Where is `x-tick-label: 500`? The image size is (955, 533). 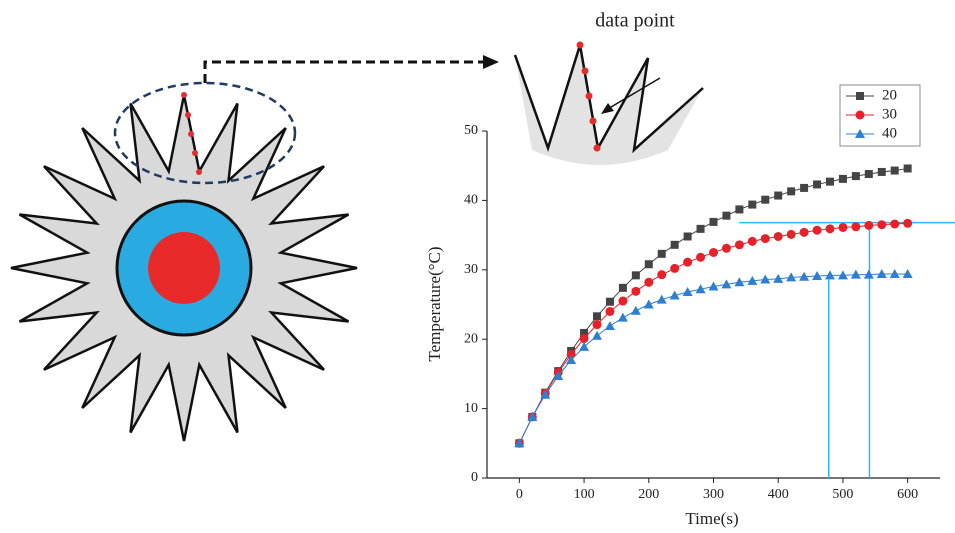
x-tick-label: 500 is located at coordinates (842, 494).